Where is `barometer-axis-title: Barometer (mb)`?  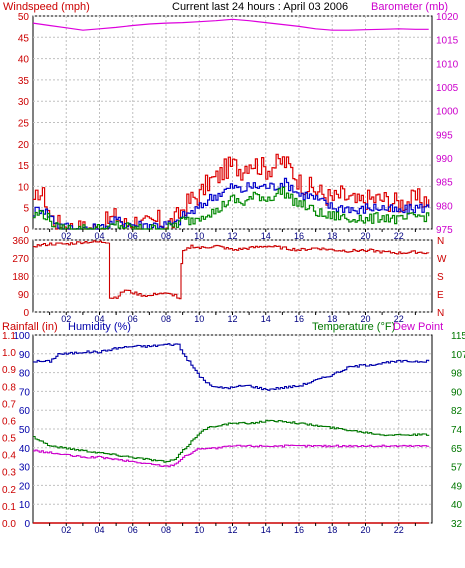
barometer-axis-title: Barometer (mb) is located at coordinates (409, 7).